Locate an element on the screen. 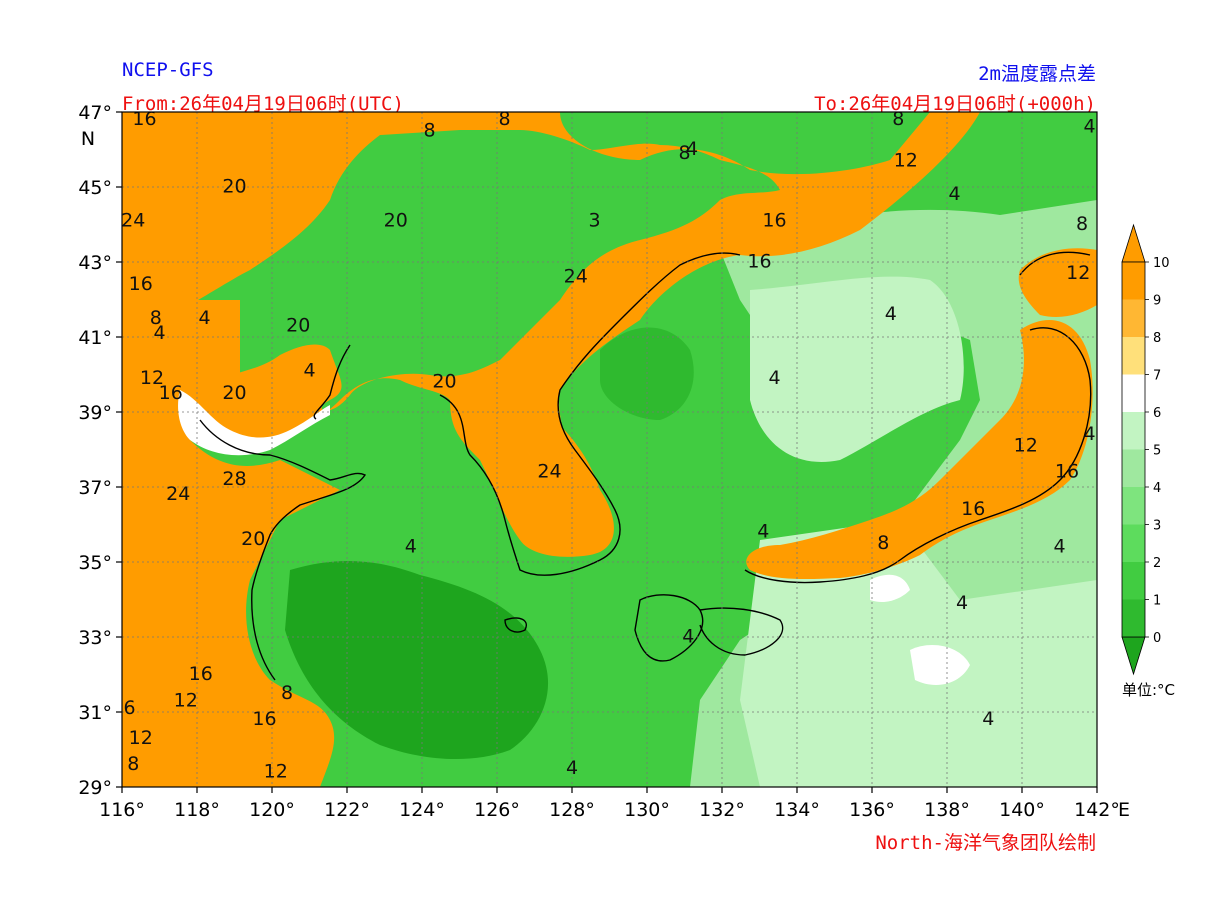 The image size is (1218, 900). sea-patch-white is located at coordinates (940, 665).